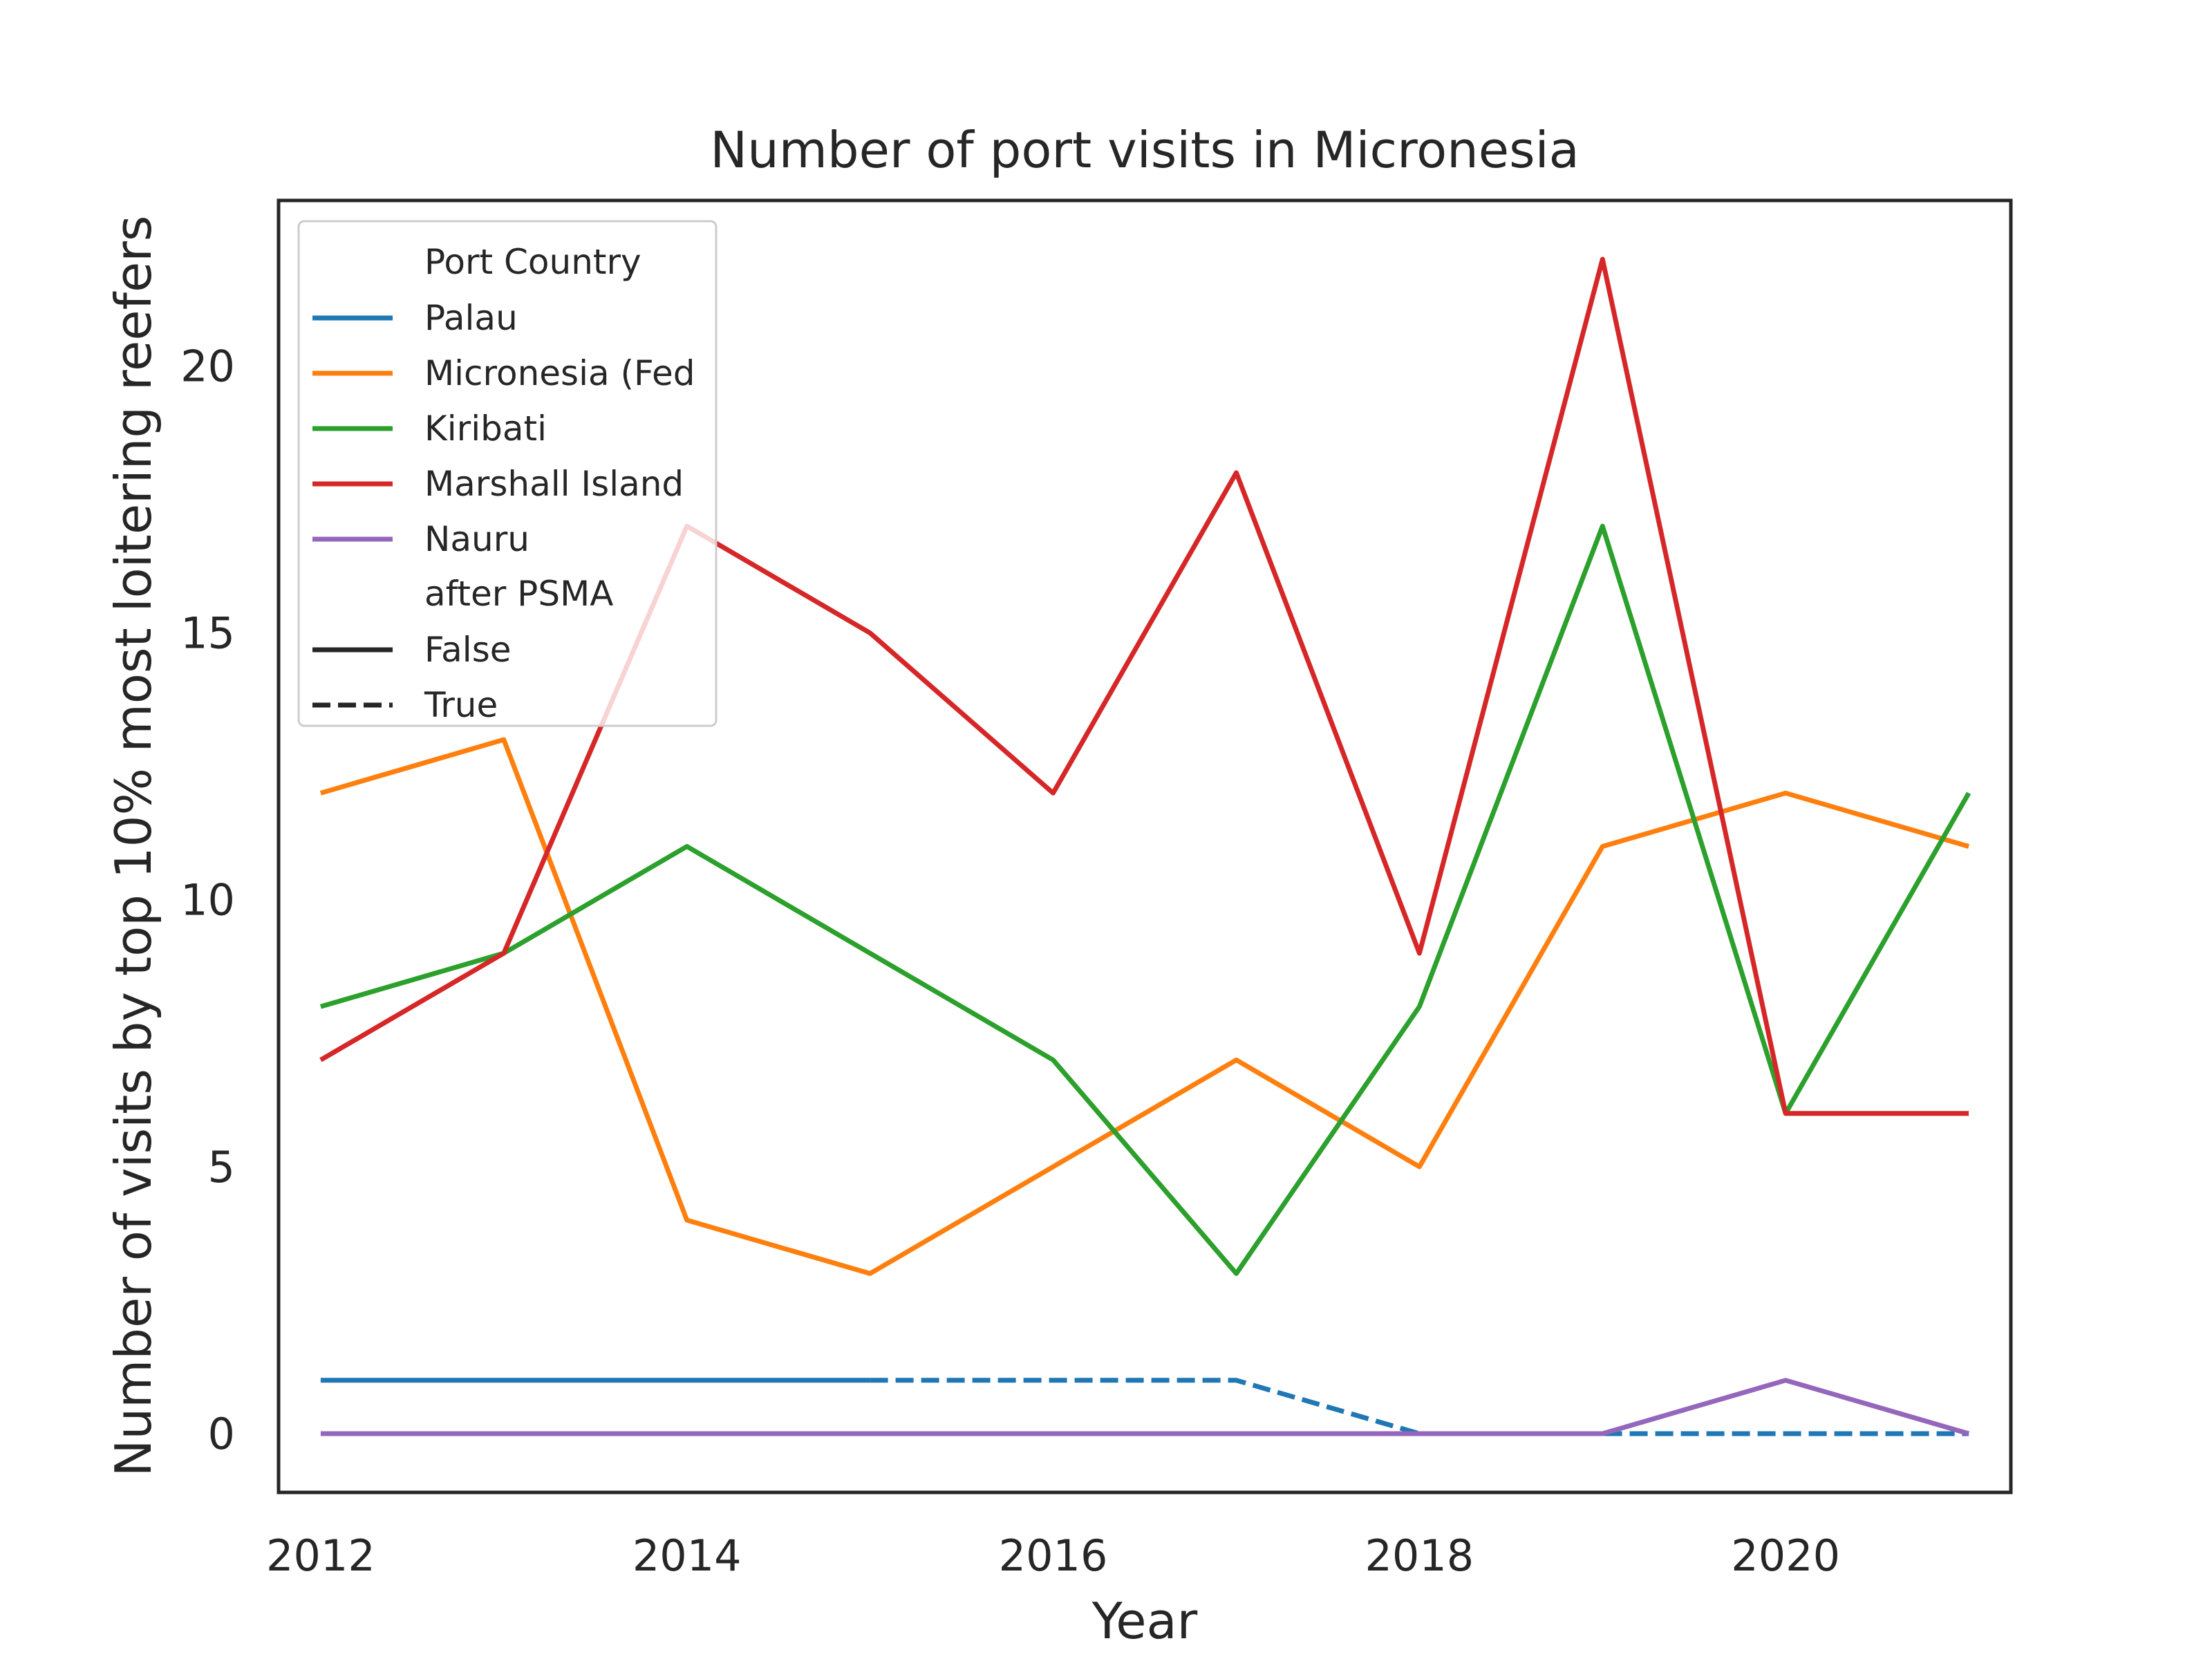  What do you see at coordinates (687, 1555) in the screenshot?
I see `x-tick-label: 2014` at bounding box center [687, 1555].